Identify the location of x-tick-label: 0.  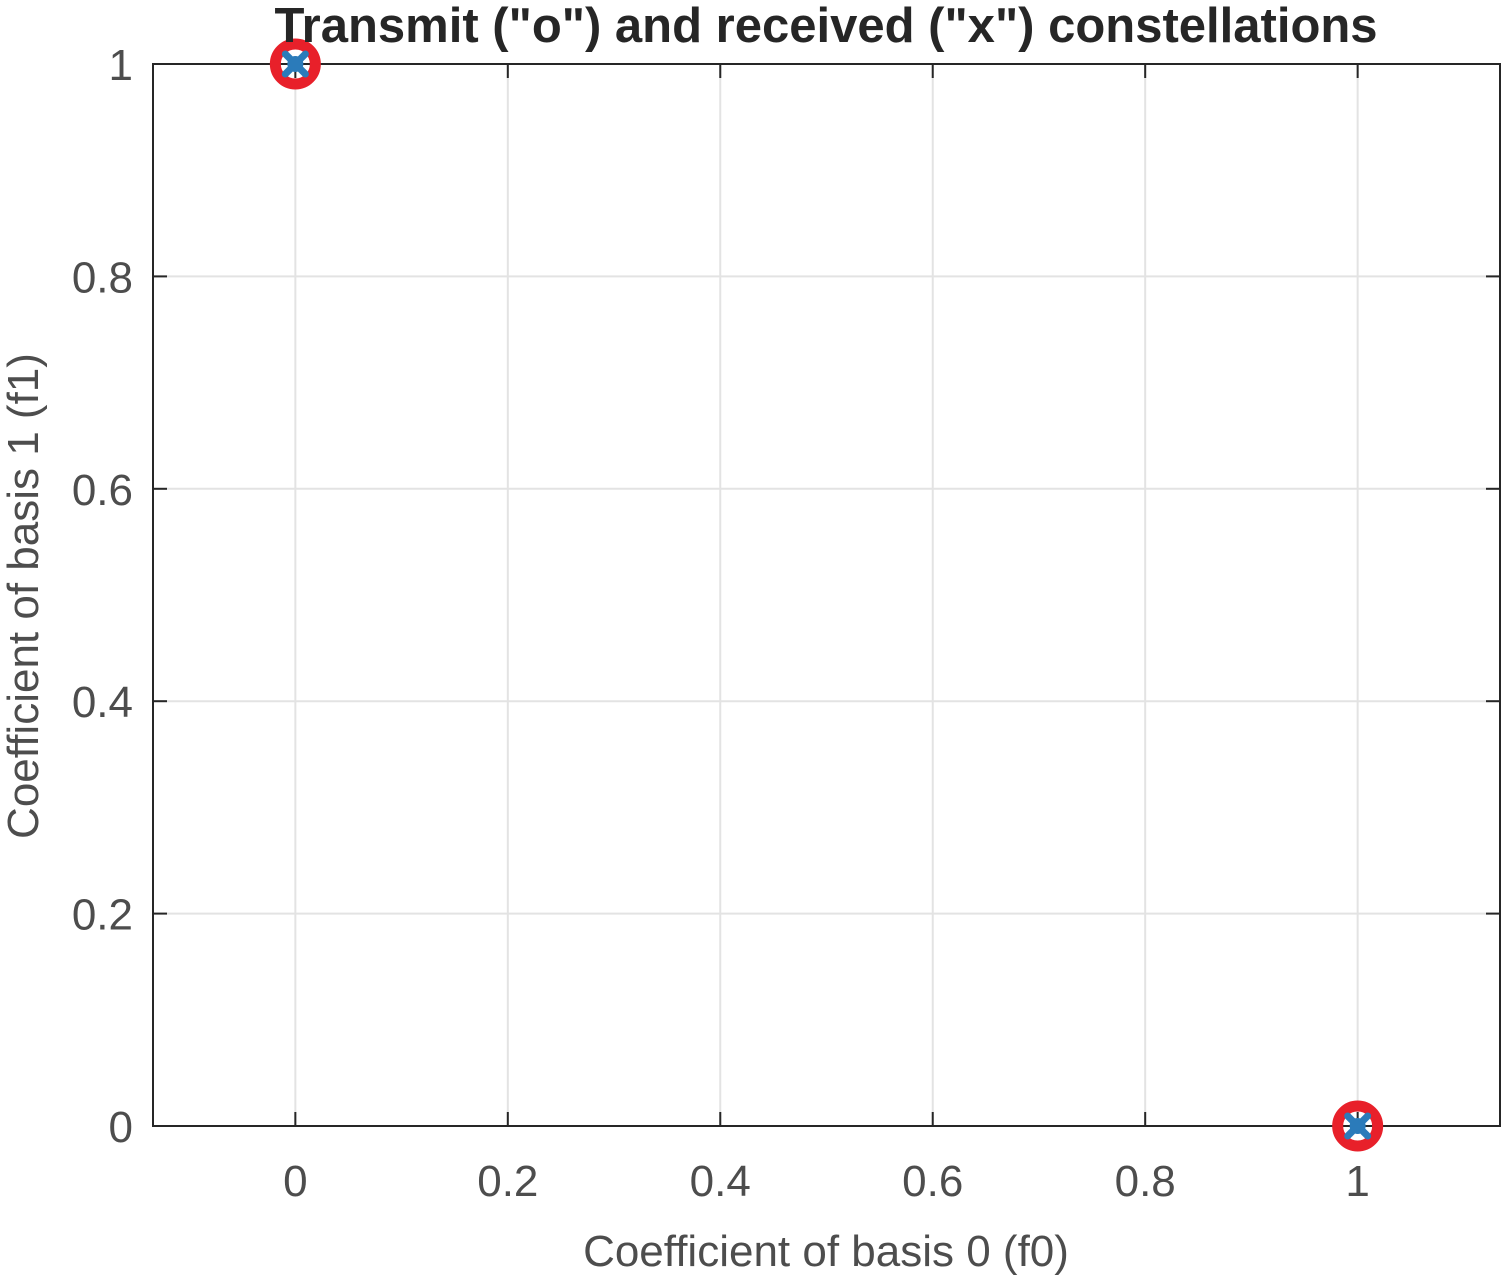
(295, 1181).